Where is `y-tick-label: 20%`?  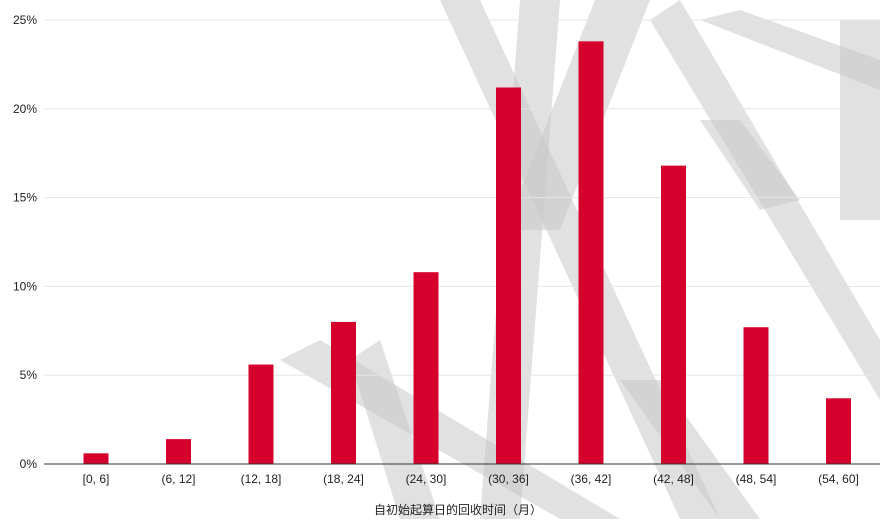
y-tick-label: 20% is located at coordinates (25, 109).